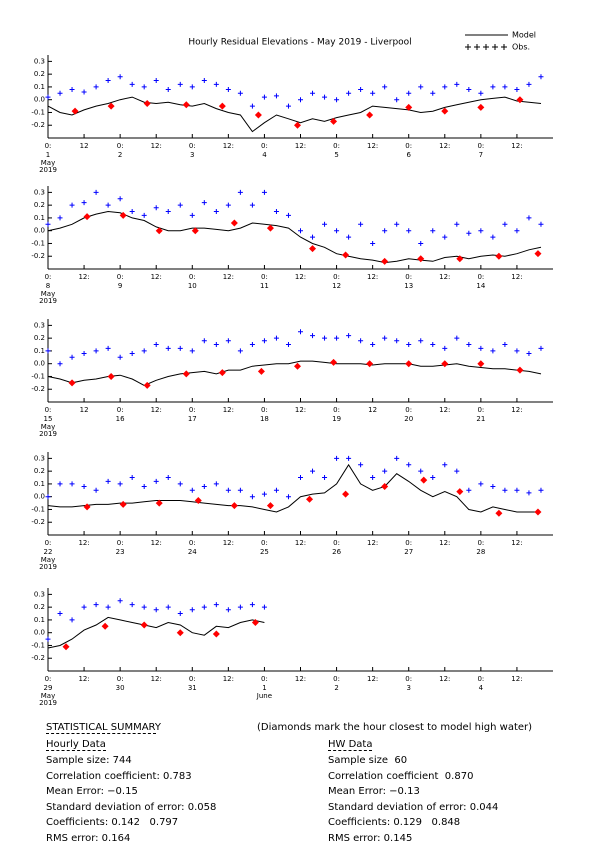 Image resolution: width=595 pixels, height=842 pixels. I want to click on summary-line: Standard deviation of error: 0.058, so click(131, 807).